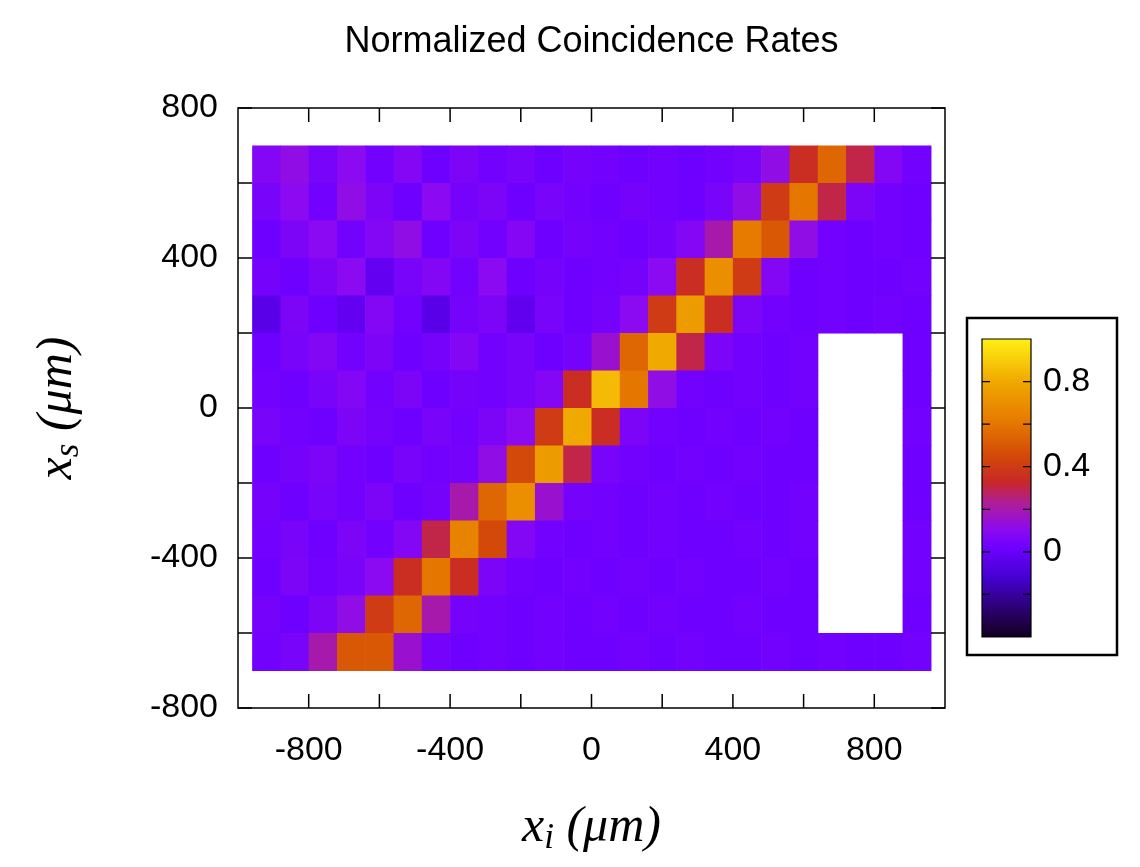  What do you see at coordinates (591, 39) in the screenshot?
I see `chart-title: Normalized Coincidence Rates` at bounding box center [591, 39].